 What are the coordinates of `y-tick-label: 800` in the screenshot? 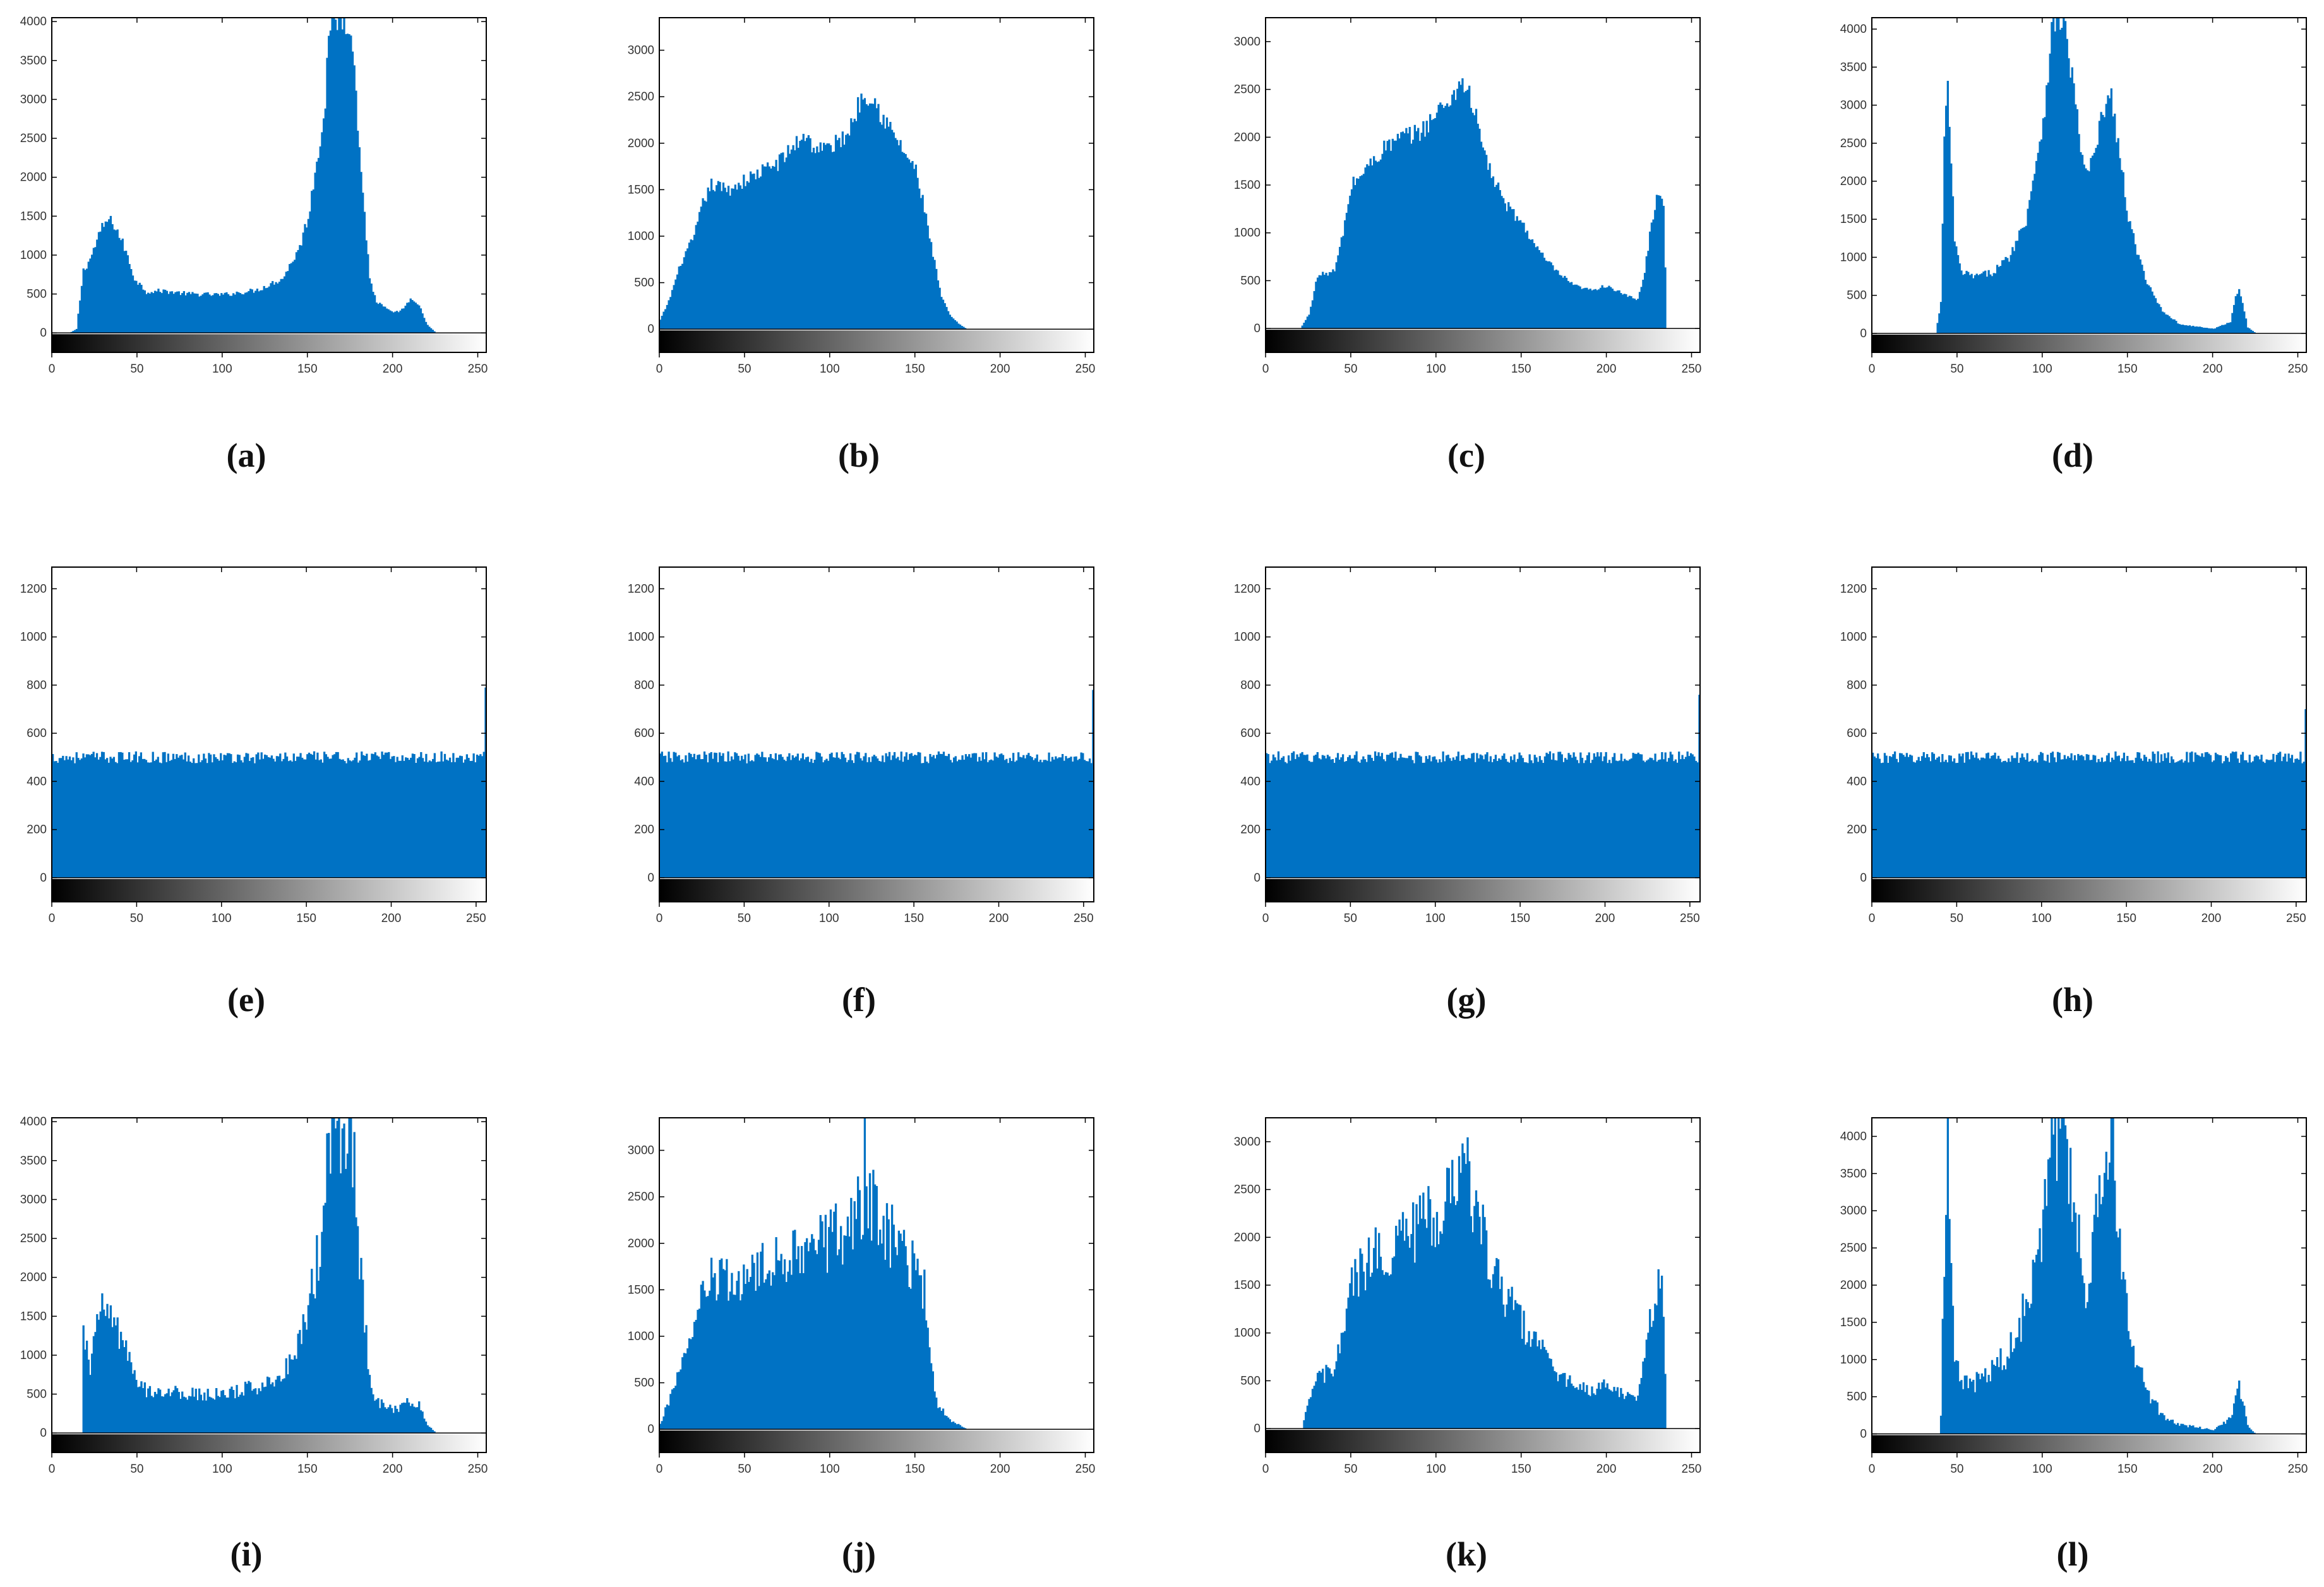 It's located at (1250, 685).